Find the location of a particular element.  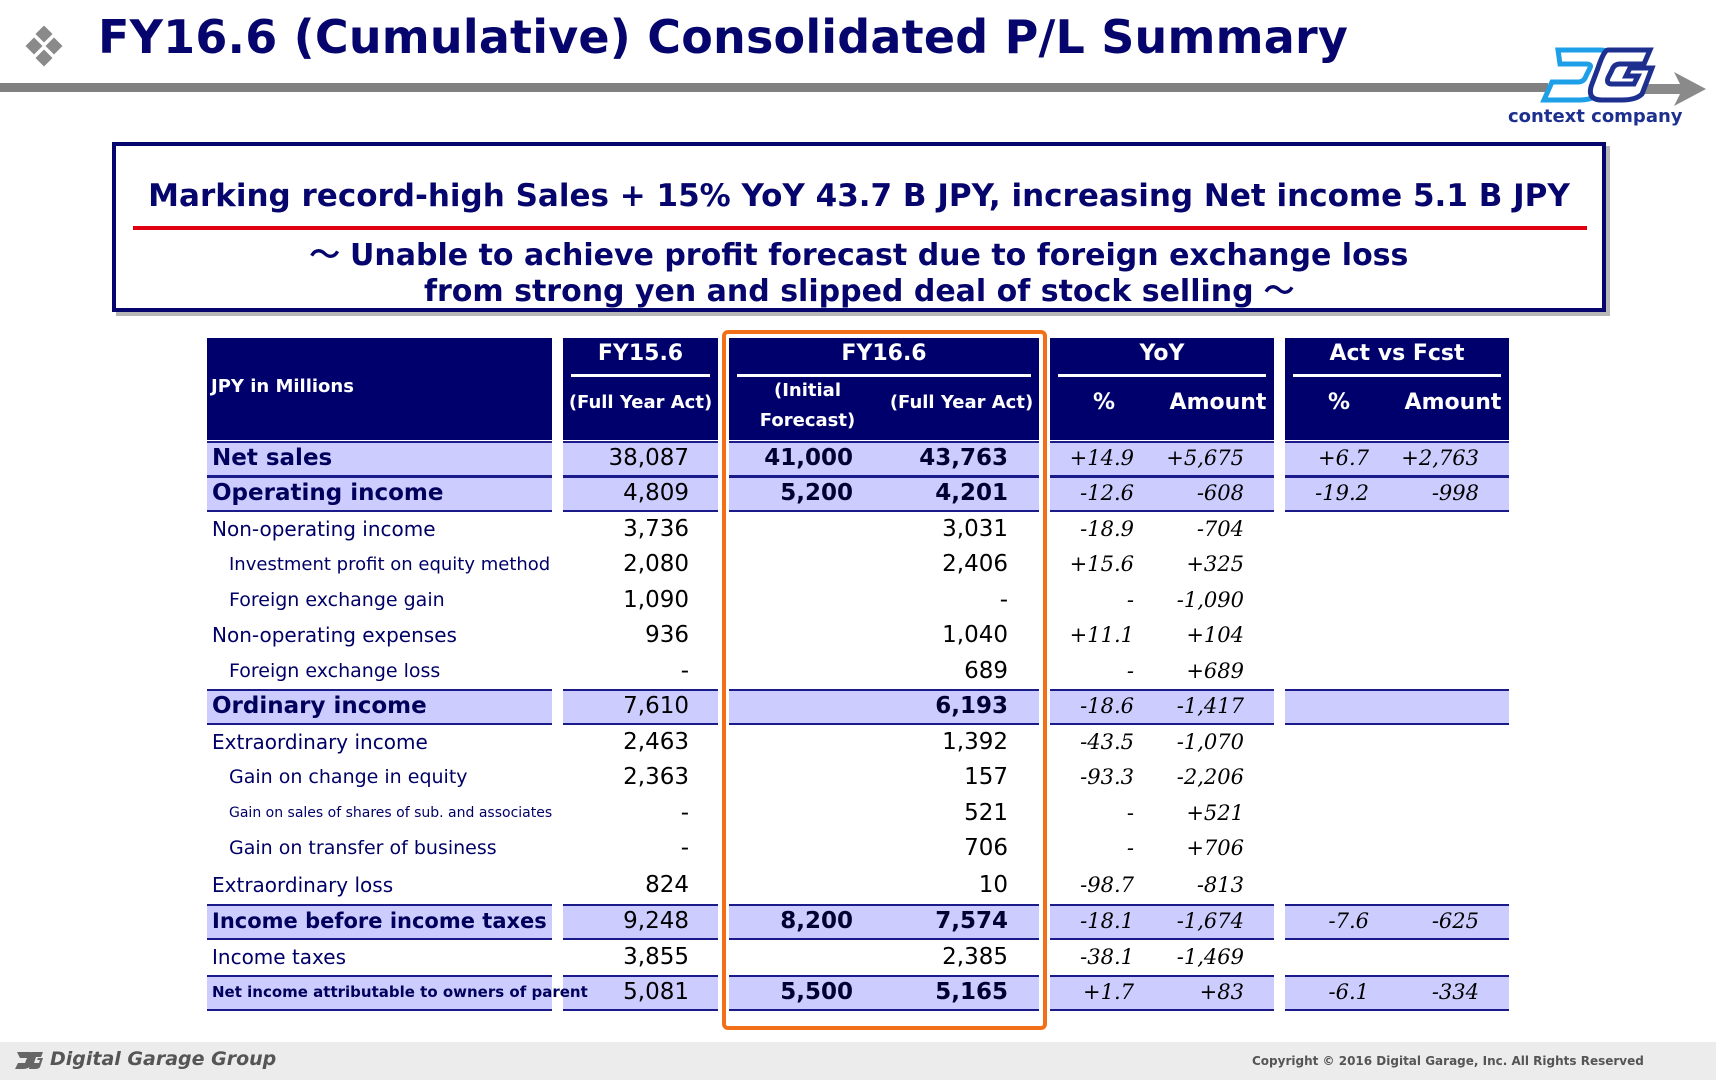

avf-amount-header: Amount is located at coordinates (1453, 402).